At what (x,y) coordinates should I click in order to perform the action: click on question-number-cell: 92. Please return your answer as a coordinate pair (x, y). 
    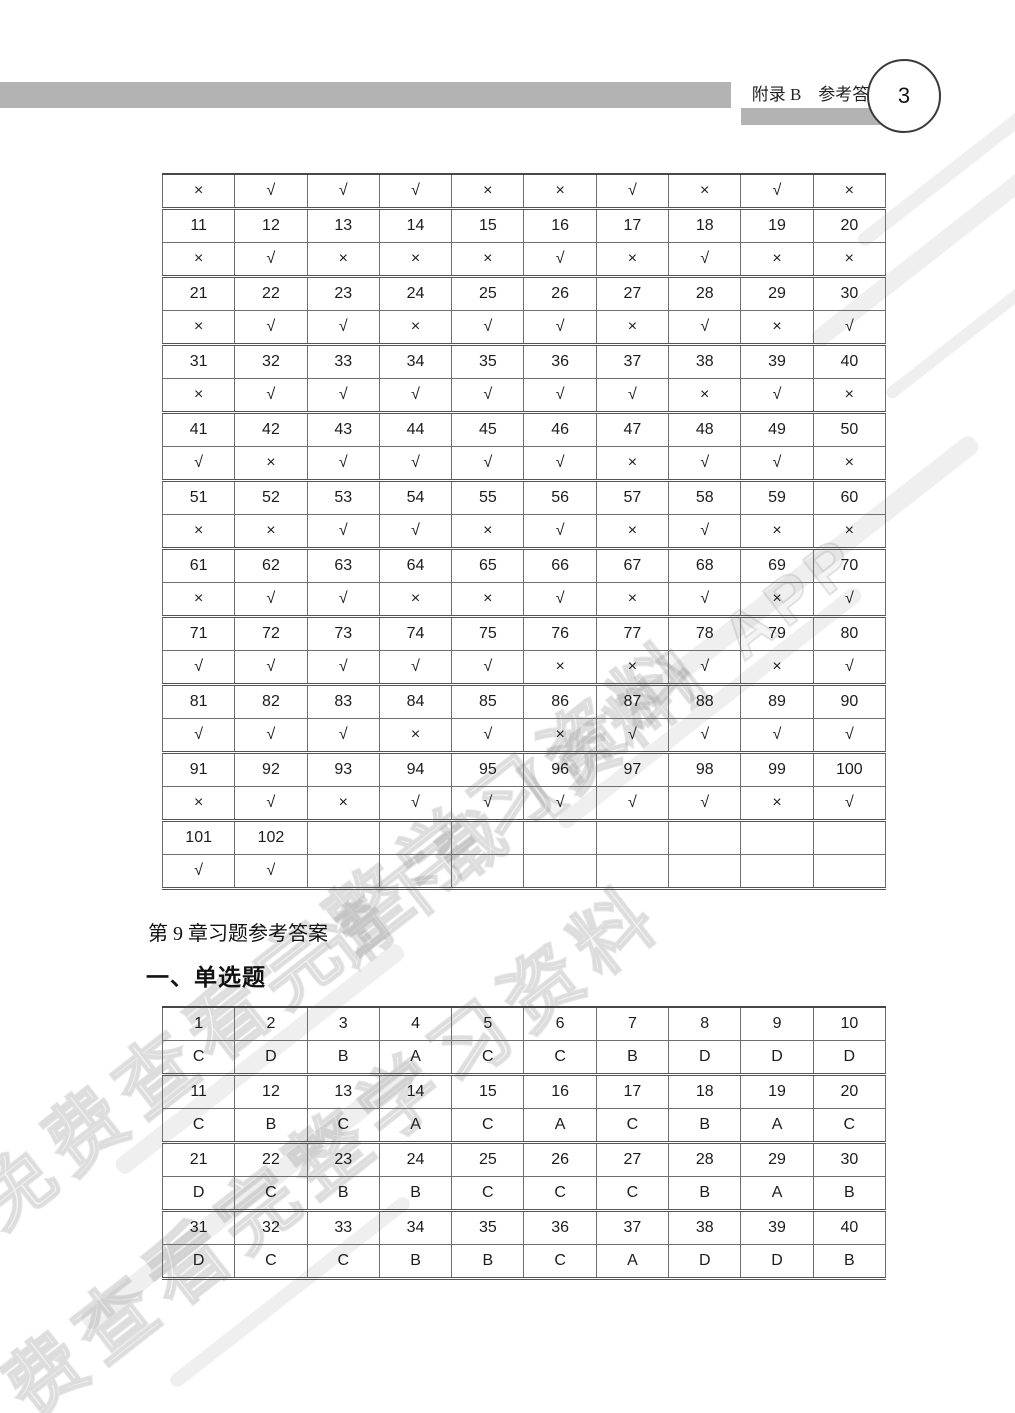
    Looking at the image, I should click on (271, 769).